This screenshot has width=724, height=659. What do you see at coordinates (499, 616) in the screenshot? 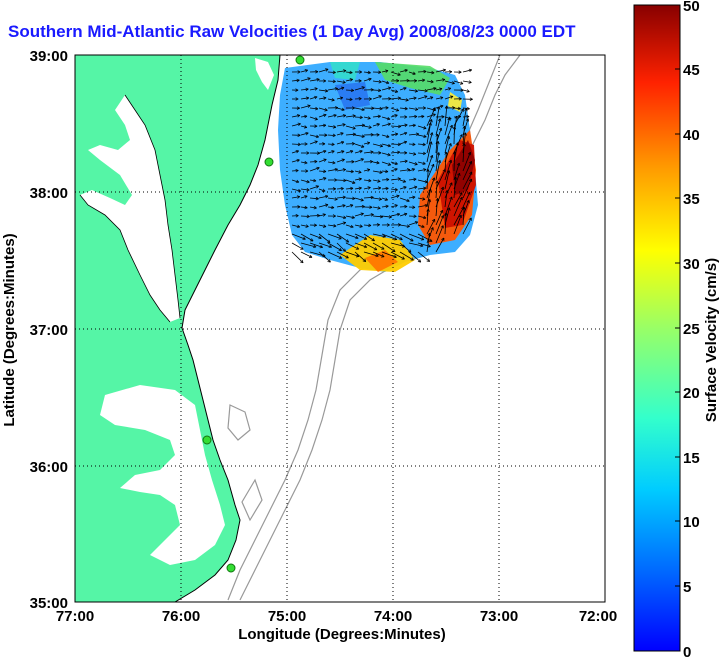
I see `lon-tick: 73:00` at bounding box center [499, 616].